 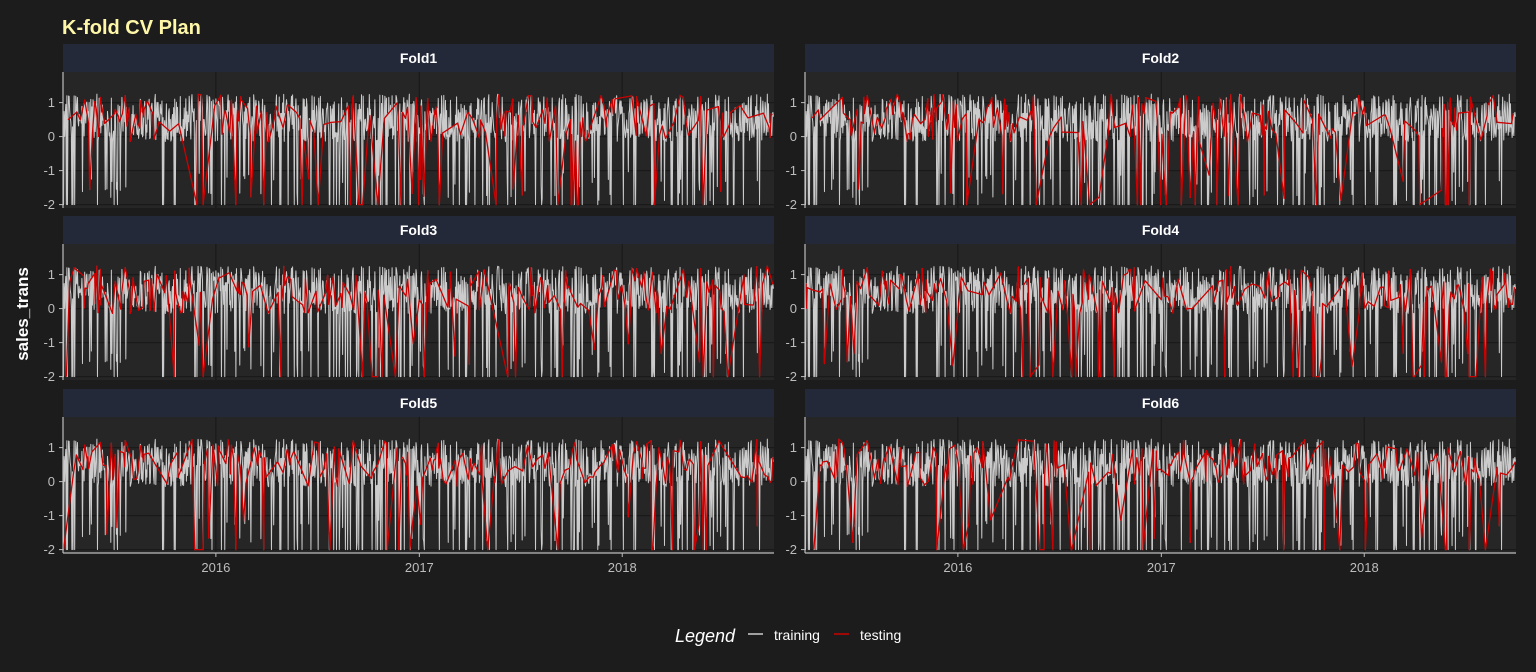 What do you see at coordinates (22, 314) in the screenshot?
I see `y-axis-label: sales_trans` at bounding box center [22, 314].